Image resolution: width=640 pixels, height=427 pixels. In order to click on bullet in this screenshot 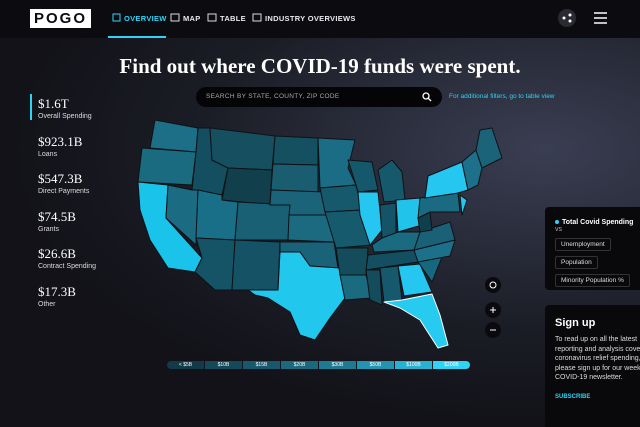, I will do `click(557, 222)`.